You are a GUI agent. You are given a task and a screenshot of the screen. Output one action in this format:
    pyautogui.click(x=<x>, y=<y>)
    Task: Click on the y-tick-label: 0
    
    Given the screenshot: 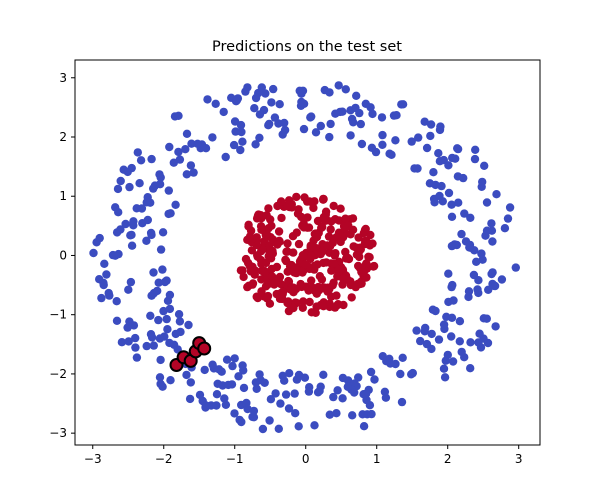 What is the action you would take?
    pyautogui.click(x=63, y=255)
    